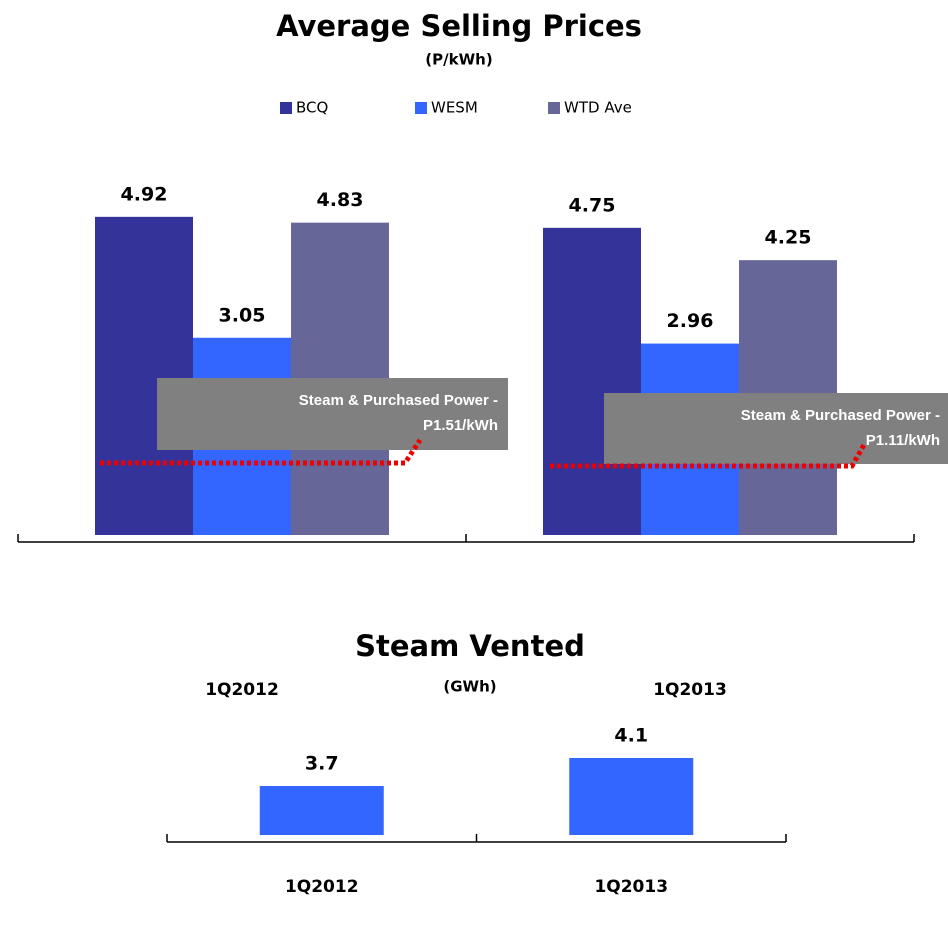 The width and height of the screenshot is (948, 950). What do you see at coordinates (458, 60) in the screenshot?
I see `chart-subtitle: (P/kWh)` at bounding box center [458, 60].